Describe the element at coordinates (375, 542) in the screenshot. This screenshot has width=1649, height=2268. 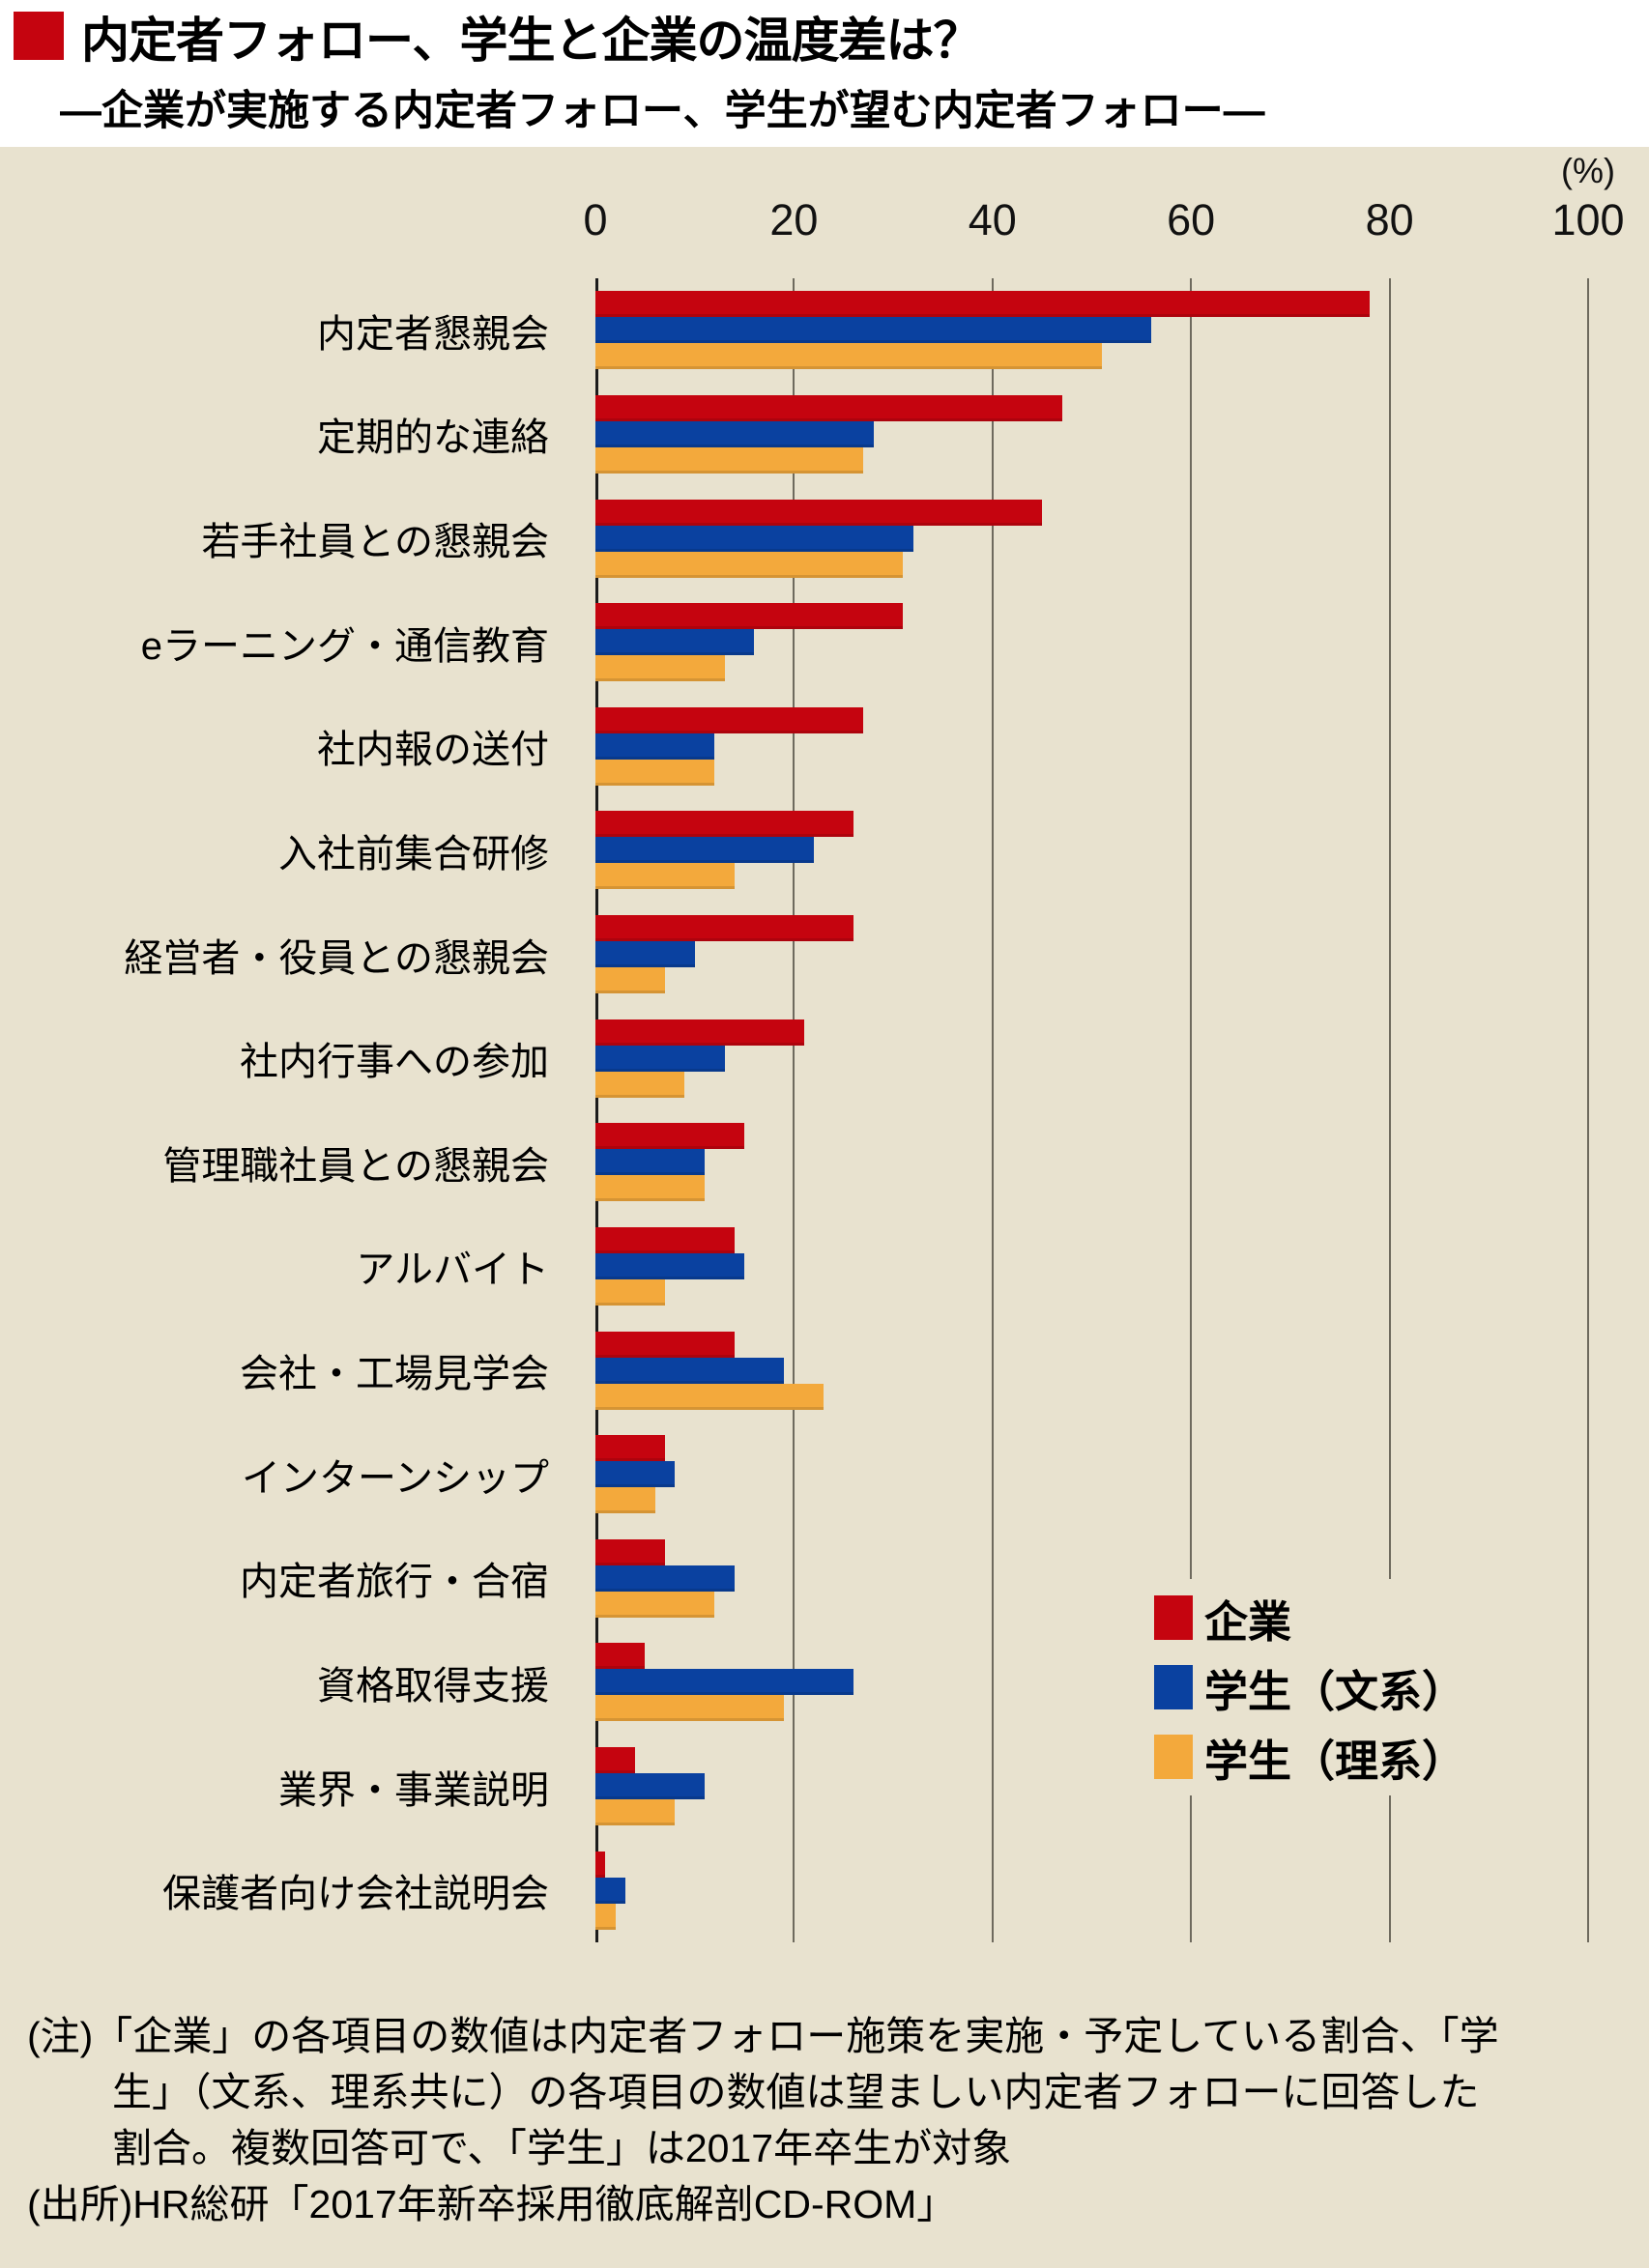
I see `category-label: 若手社員との懇親会` at that location.